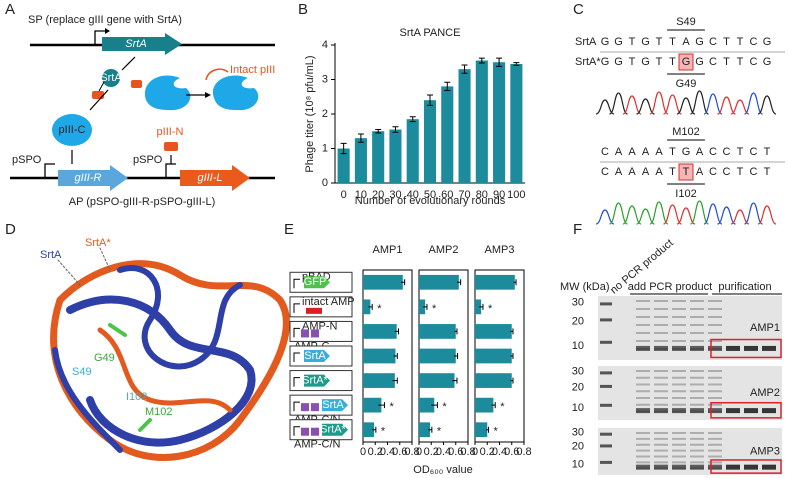 The width and height of the screenshot is (789, 478). I want to click on mw-tick: 10, so click(578, 408).